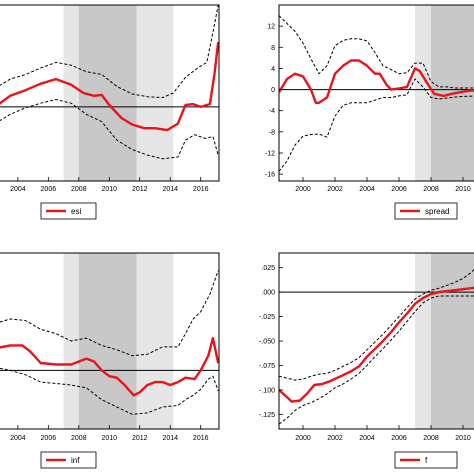 This screenshot has height=474, width=474. Describe the element at coordinates (303, 189) in the screenshot. I see `spread-x-tick-label: 2000` at that location.